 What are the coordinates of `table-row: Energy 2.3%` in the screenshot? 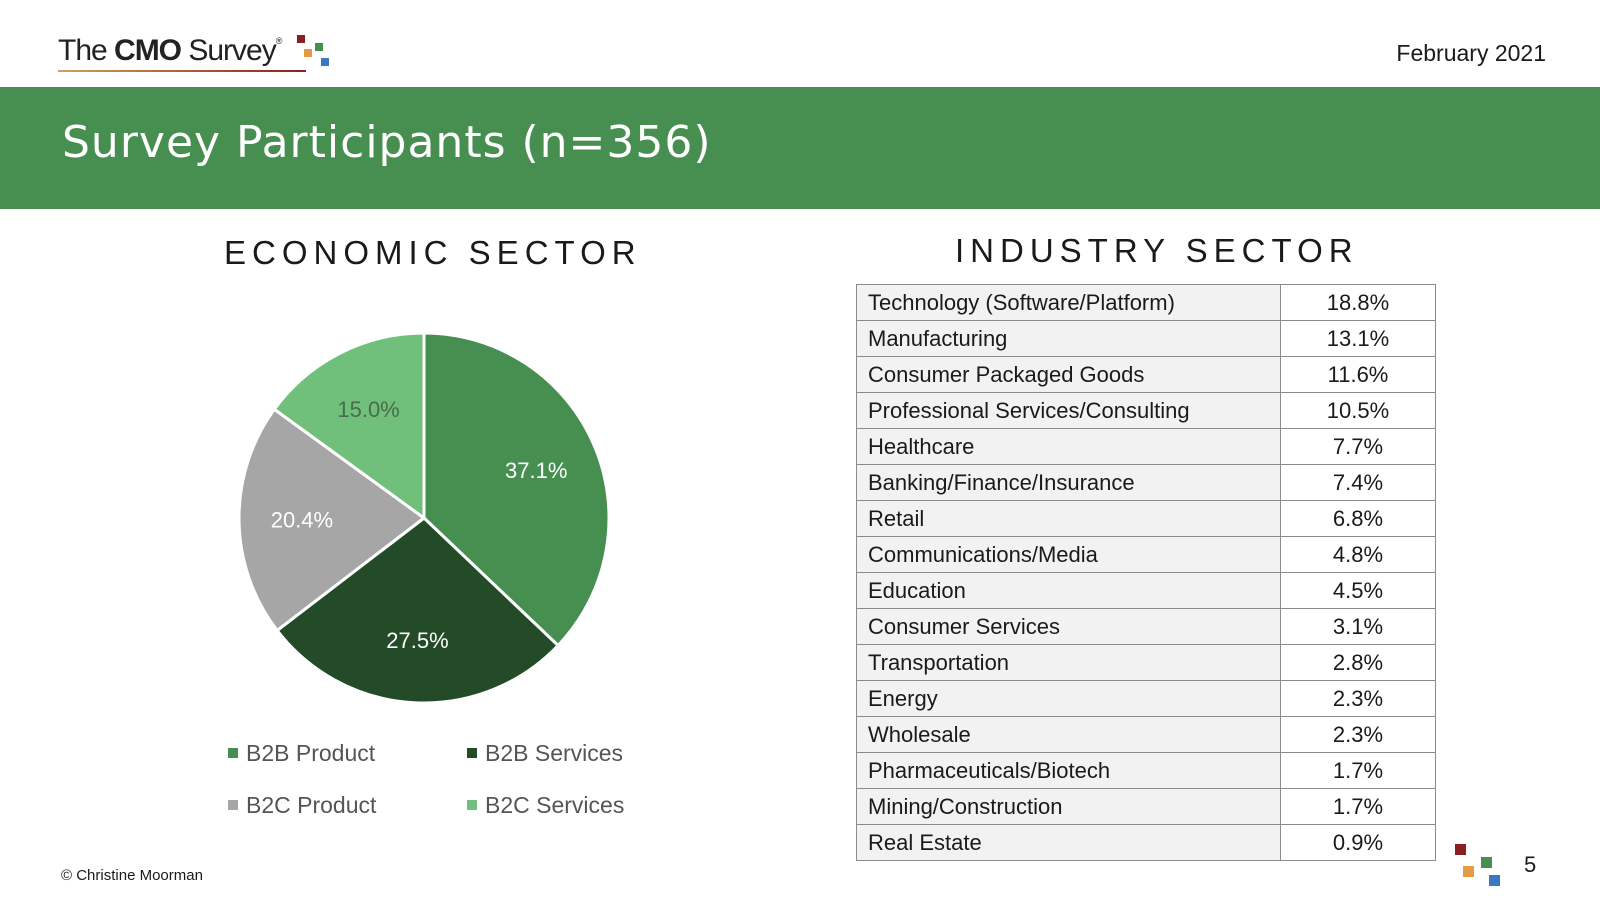 It's located at (1146, 698).